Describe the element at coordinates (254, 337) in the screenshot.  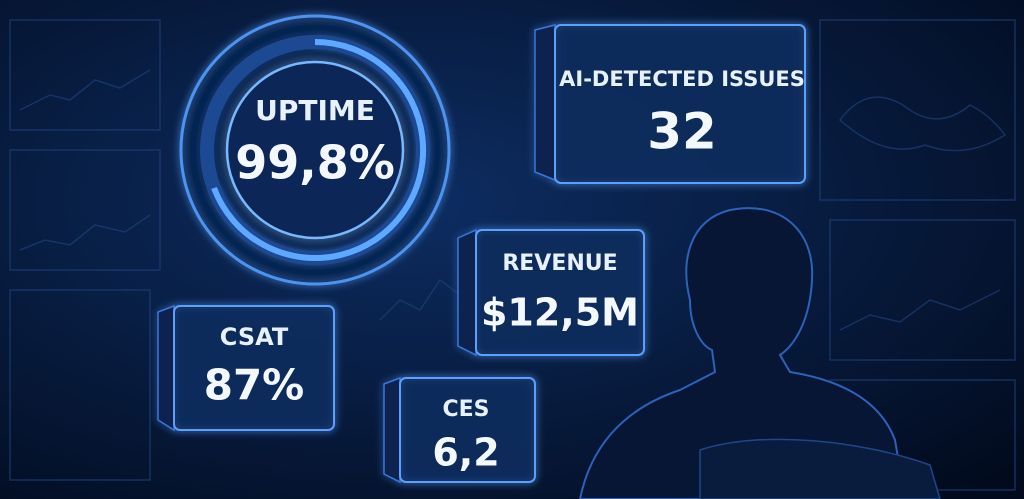
I see `tile-label: CSAT` at that location.